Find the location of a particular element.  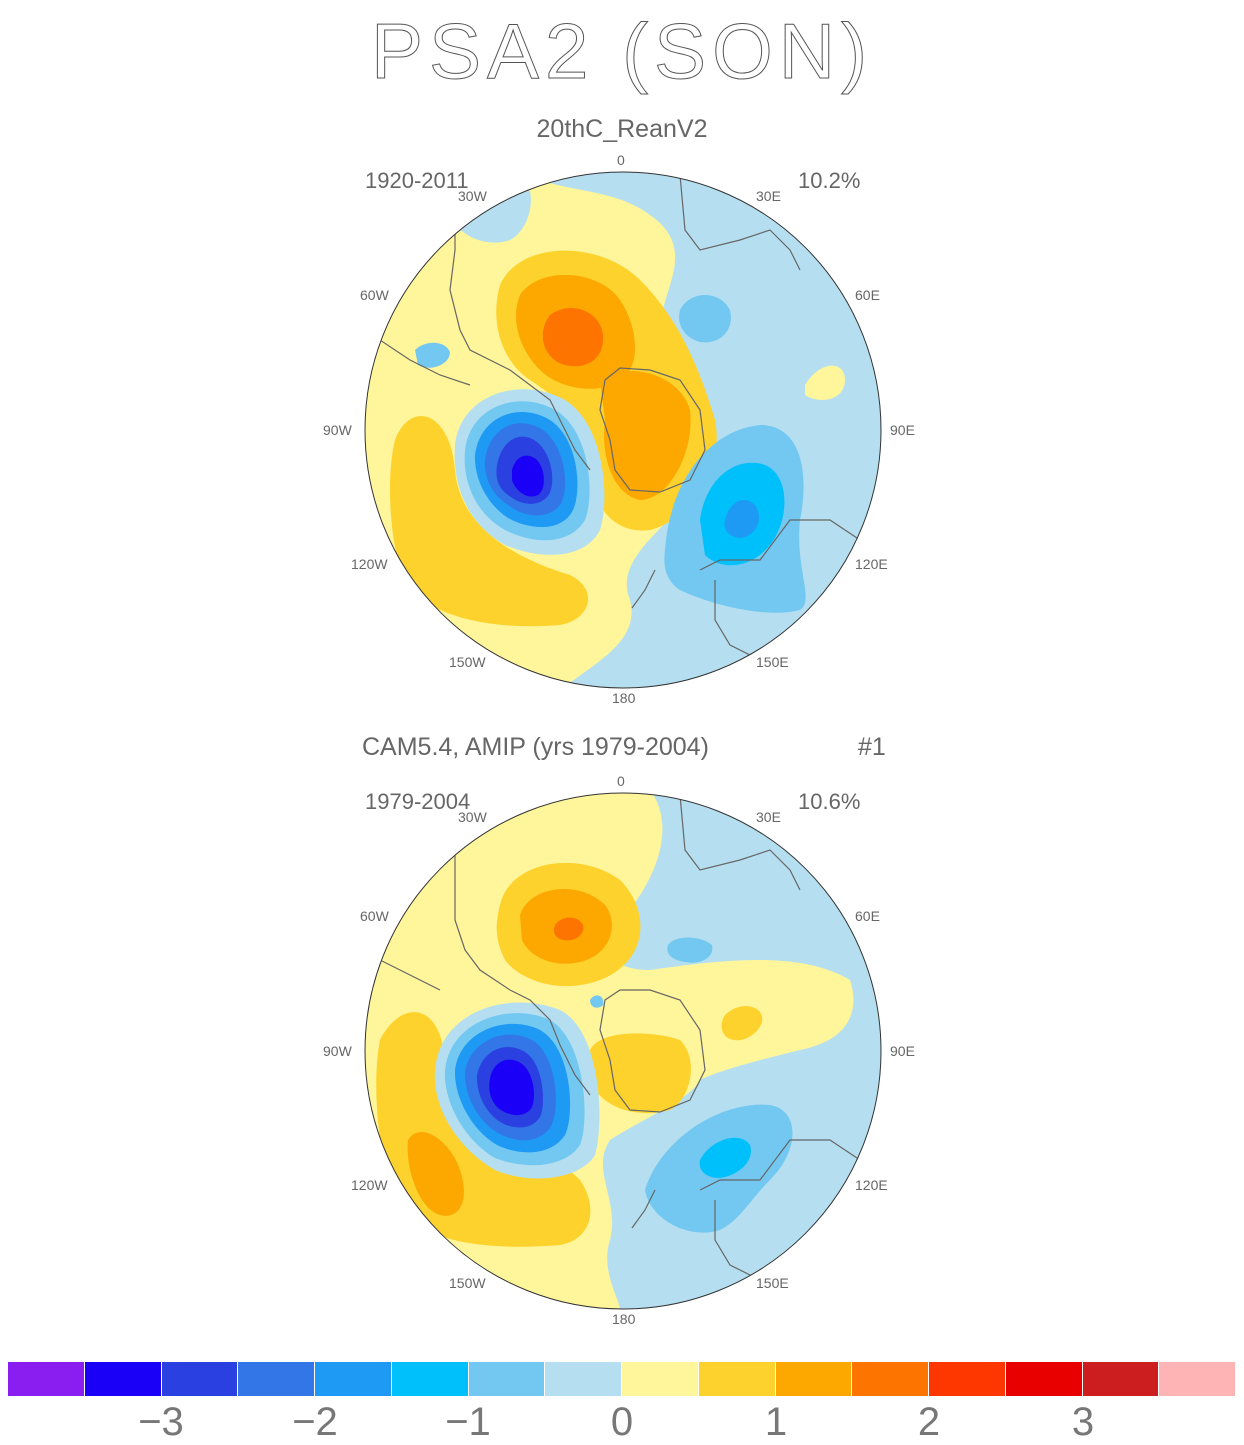

panel-1-lon-30w: 30W is located at coordinates (472, 196).